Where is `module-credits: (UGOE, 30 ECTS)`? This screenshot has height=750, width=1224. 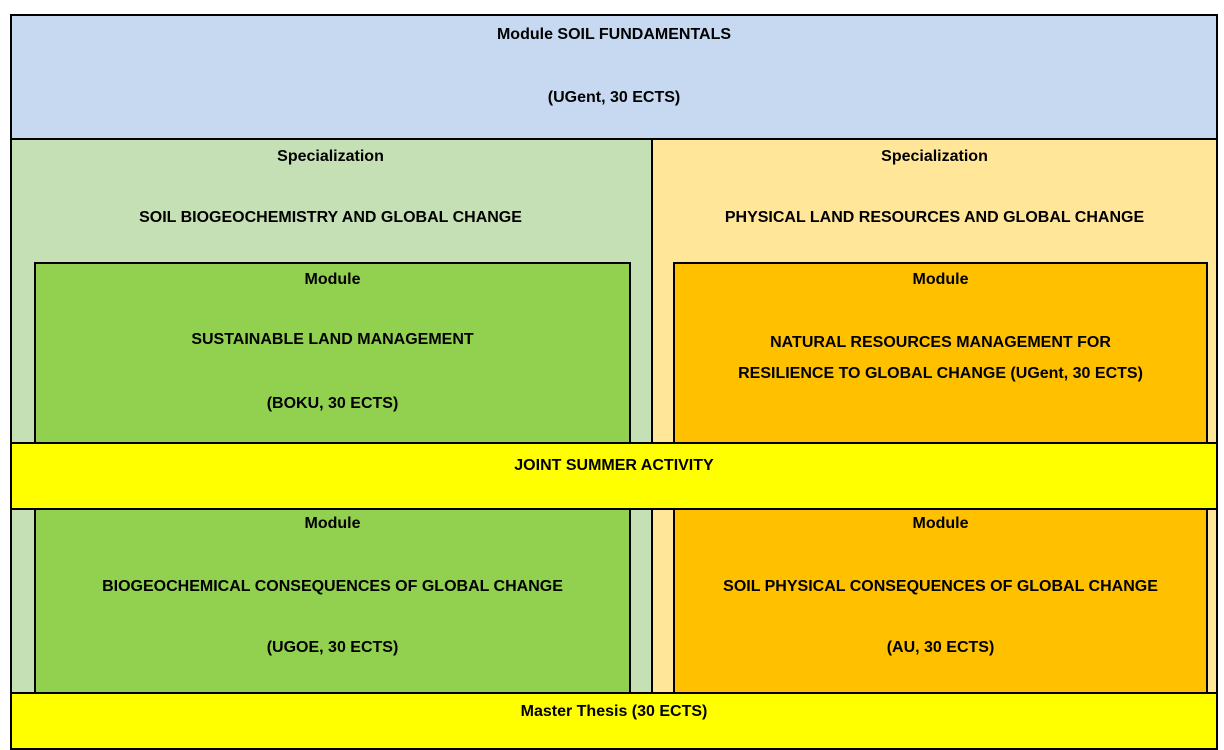 module-credits: (UGOE, 30 ECTS) is located at coordinates (332, 647).